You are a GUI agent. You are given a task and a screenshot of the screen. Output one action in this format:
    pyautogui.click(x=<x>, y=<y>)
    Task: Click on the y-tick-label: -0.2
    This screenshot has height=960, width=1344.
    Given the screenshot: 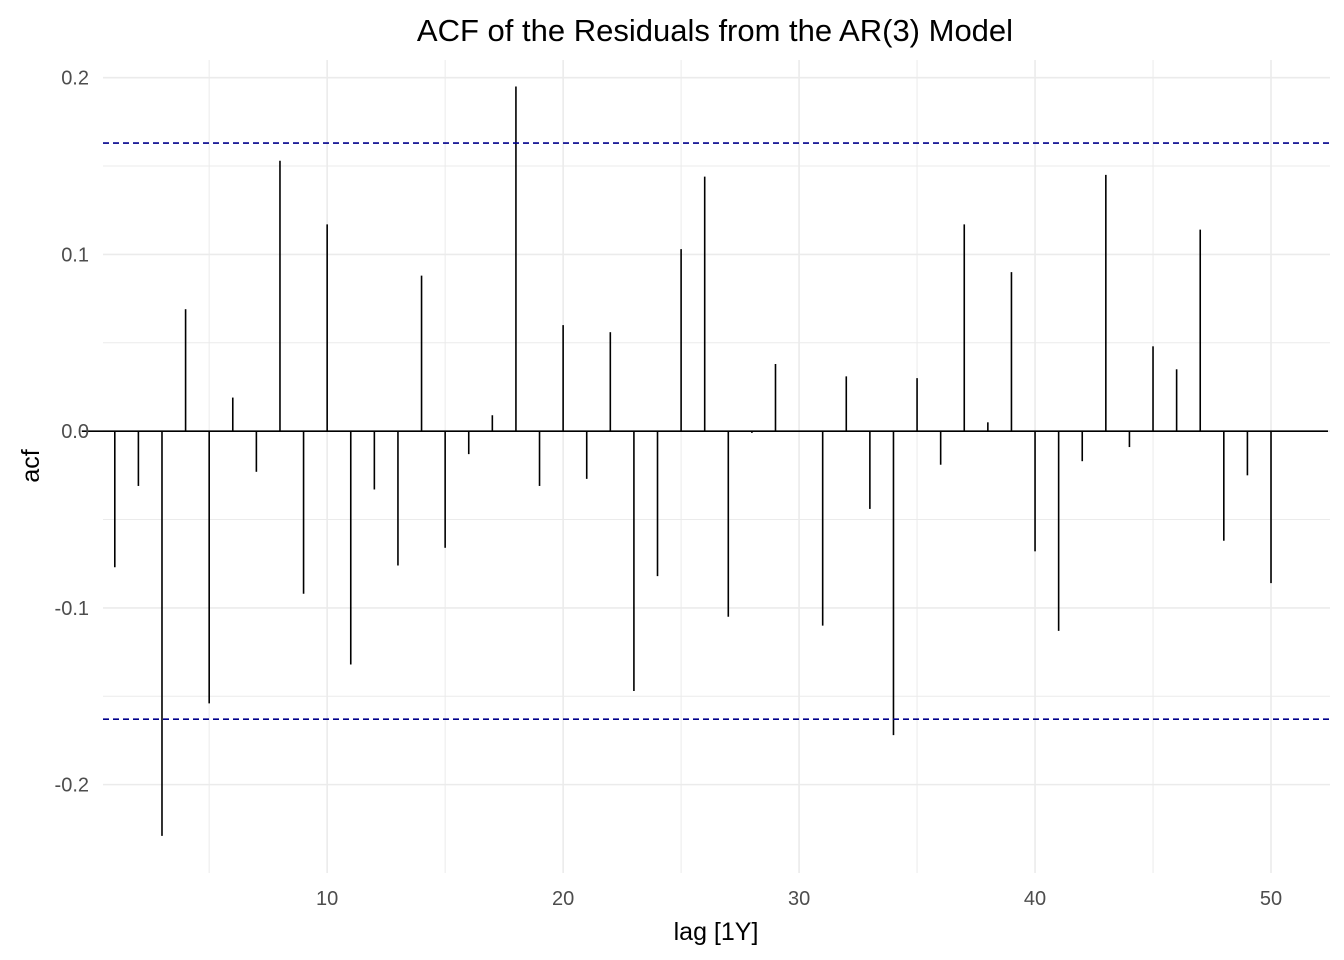 What is the action you would take?
    pyautogui.click(x=72, y=786)
    